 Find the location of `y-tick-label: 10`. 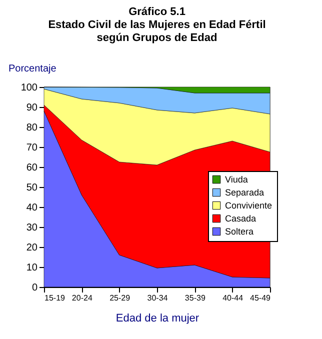

y-tick-label: 10 is located at coordinates (32, 268).